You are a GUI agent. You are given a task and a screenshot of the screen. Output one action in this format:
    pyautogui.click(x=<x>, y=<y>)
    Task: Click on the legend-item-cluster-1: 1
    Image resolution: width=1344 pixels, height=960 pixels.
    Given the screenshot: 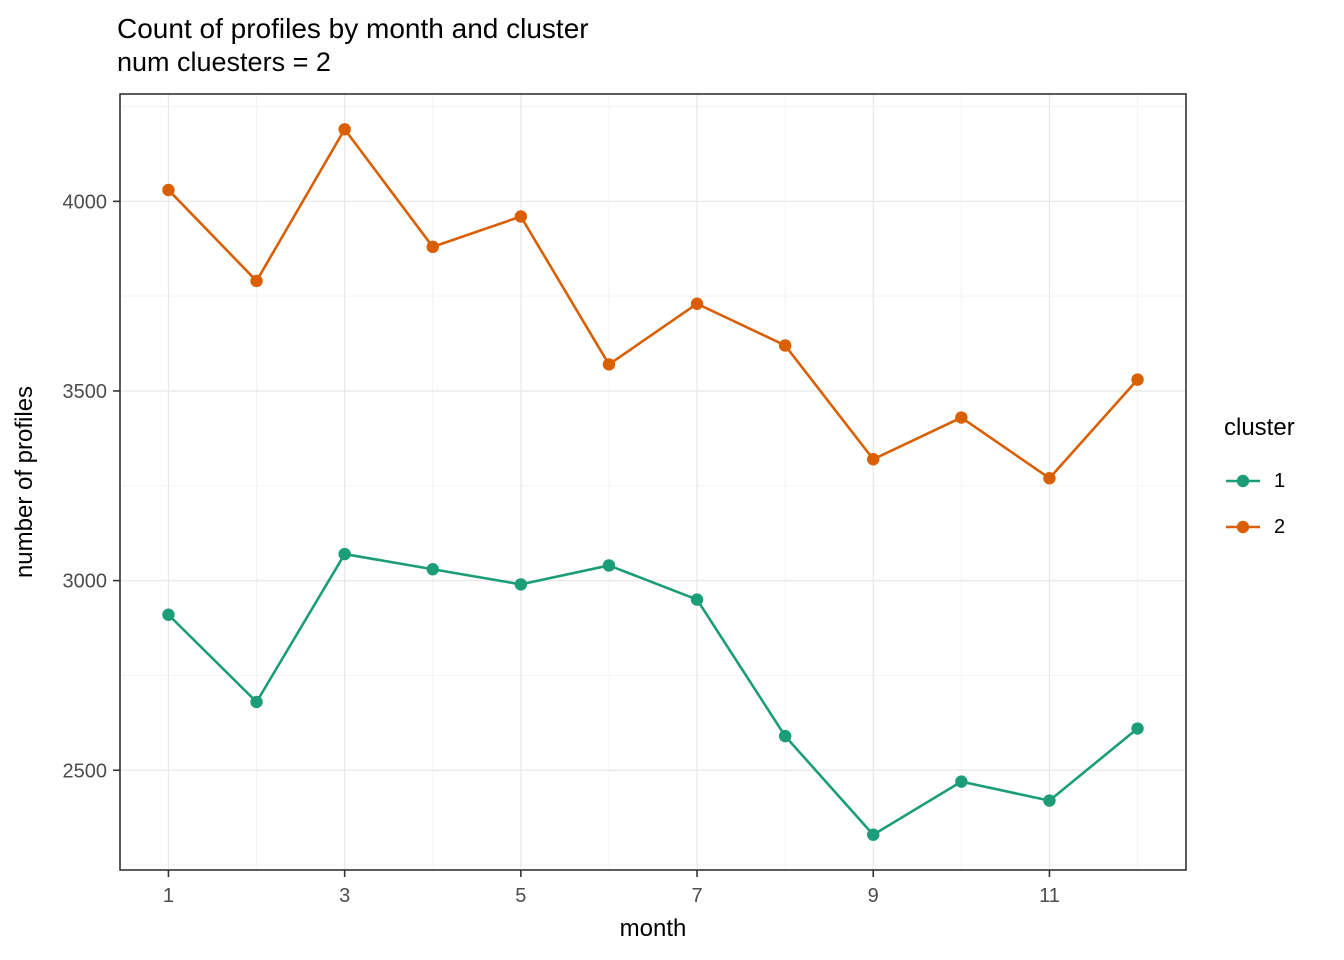 What is the action you would take?
    pyautogui.click(x=1259, y=481)
    